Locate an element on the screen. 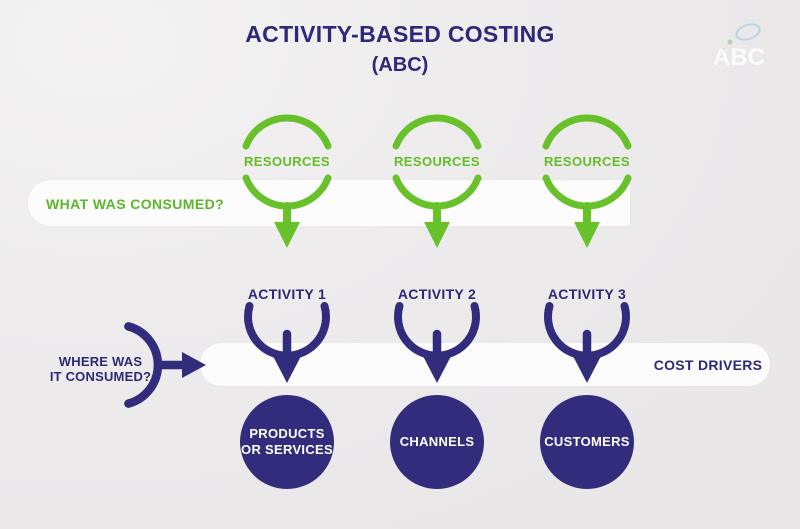 The height and width of the screenshot is (529, 800). output-label-customers: CUSTOMERS is located at coordinates (587, 441).